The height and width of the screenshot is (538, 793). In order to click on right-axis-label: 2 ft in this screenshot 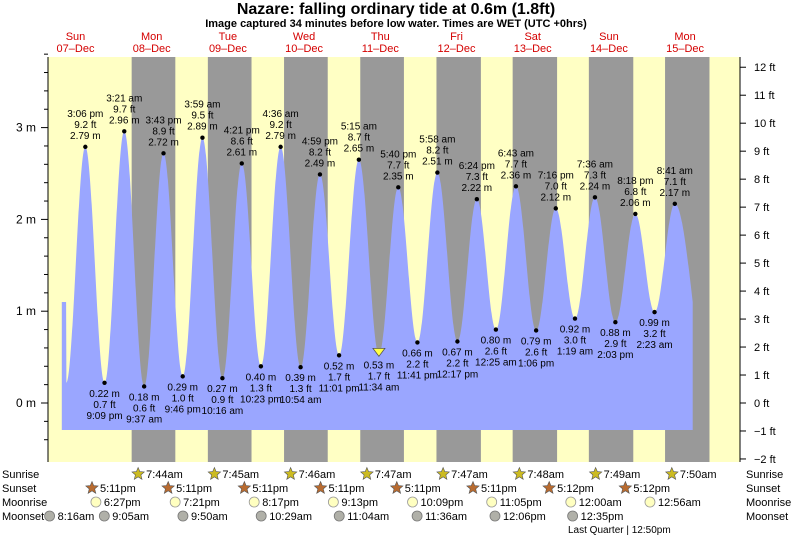, I will do `click(761, 348)`.